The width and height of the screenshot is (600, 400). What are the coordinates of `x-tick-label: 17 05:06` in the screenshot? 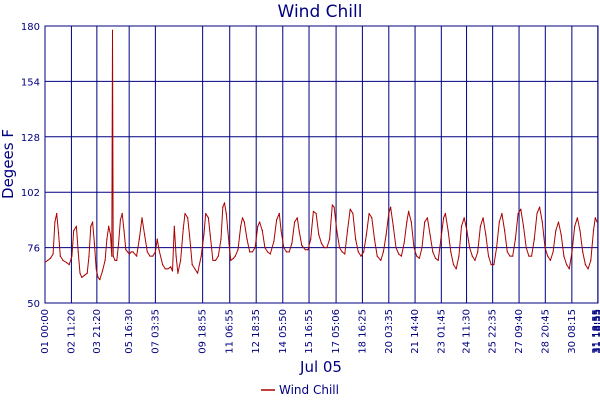 It's located at (336, 331).